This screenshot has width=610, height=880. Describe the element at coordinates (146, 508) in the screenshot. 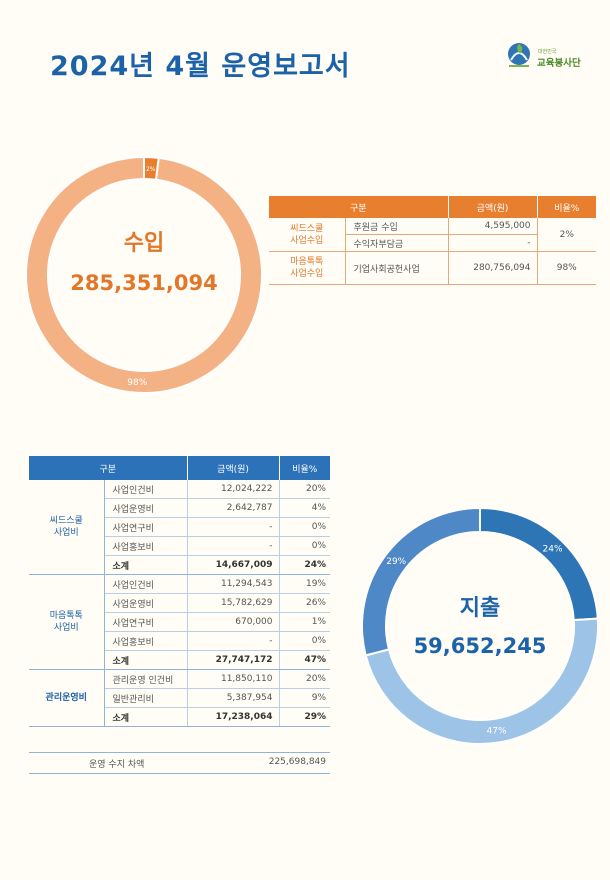

I see `expense-item: 사업운영비` at that location.